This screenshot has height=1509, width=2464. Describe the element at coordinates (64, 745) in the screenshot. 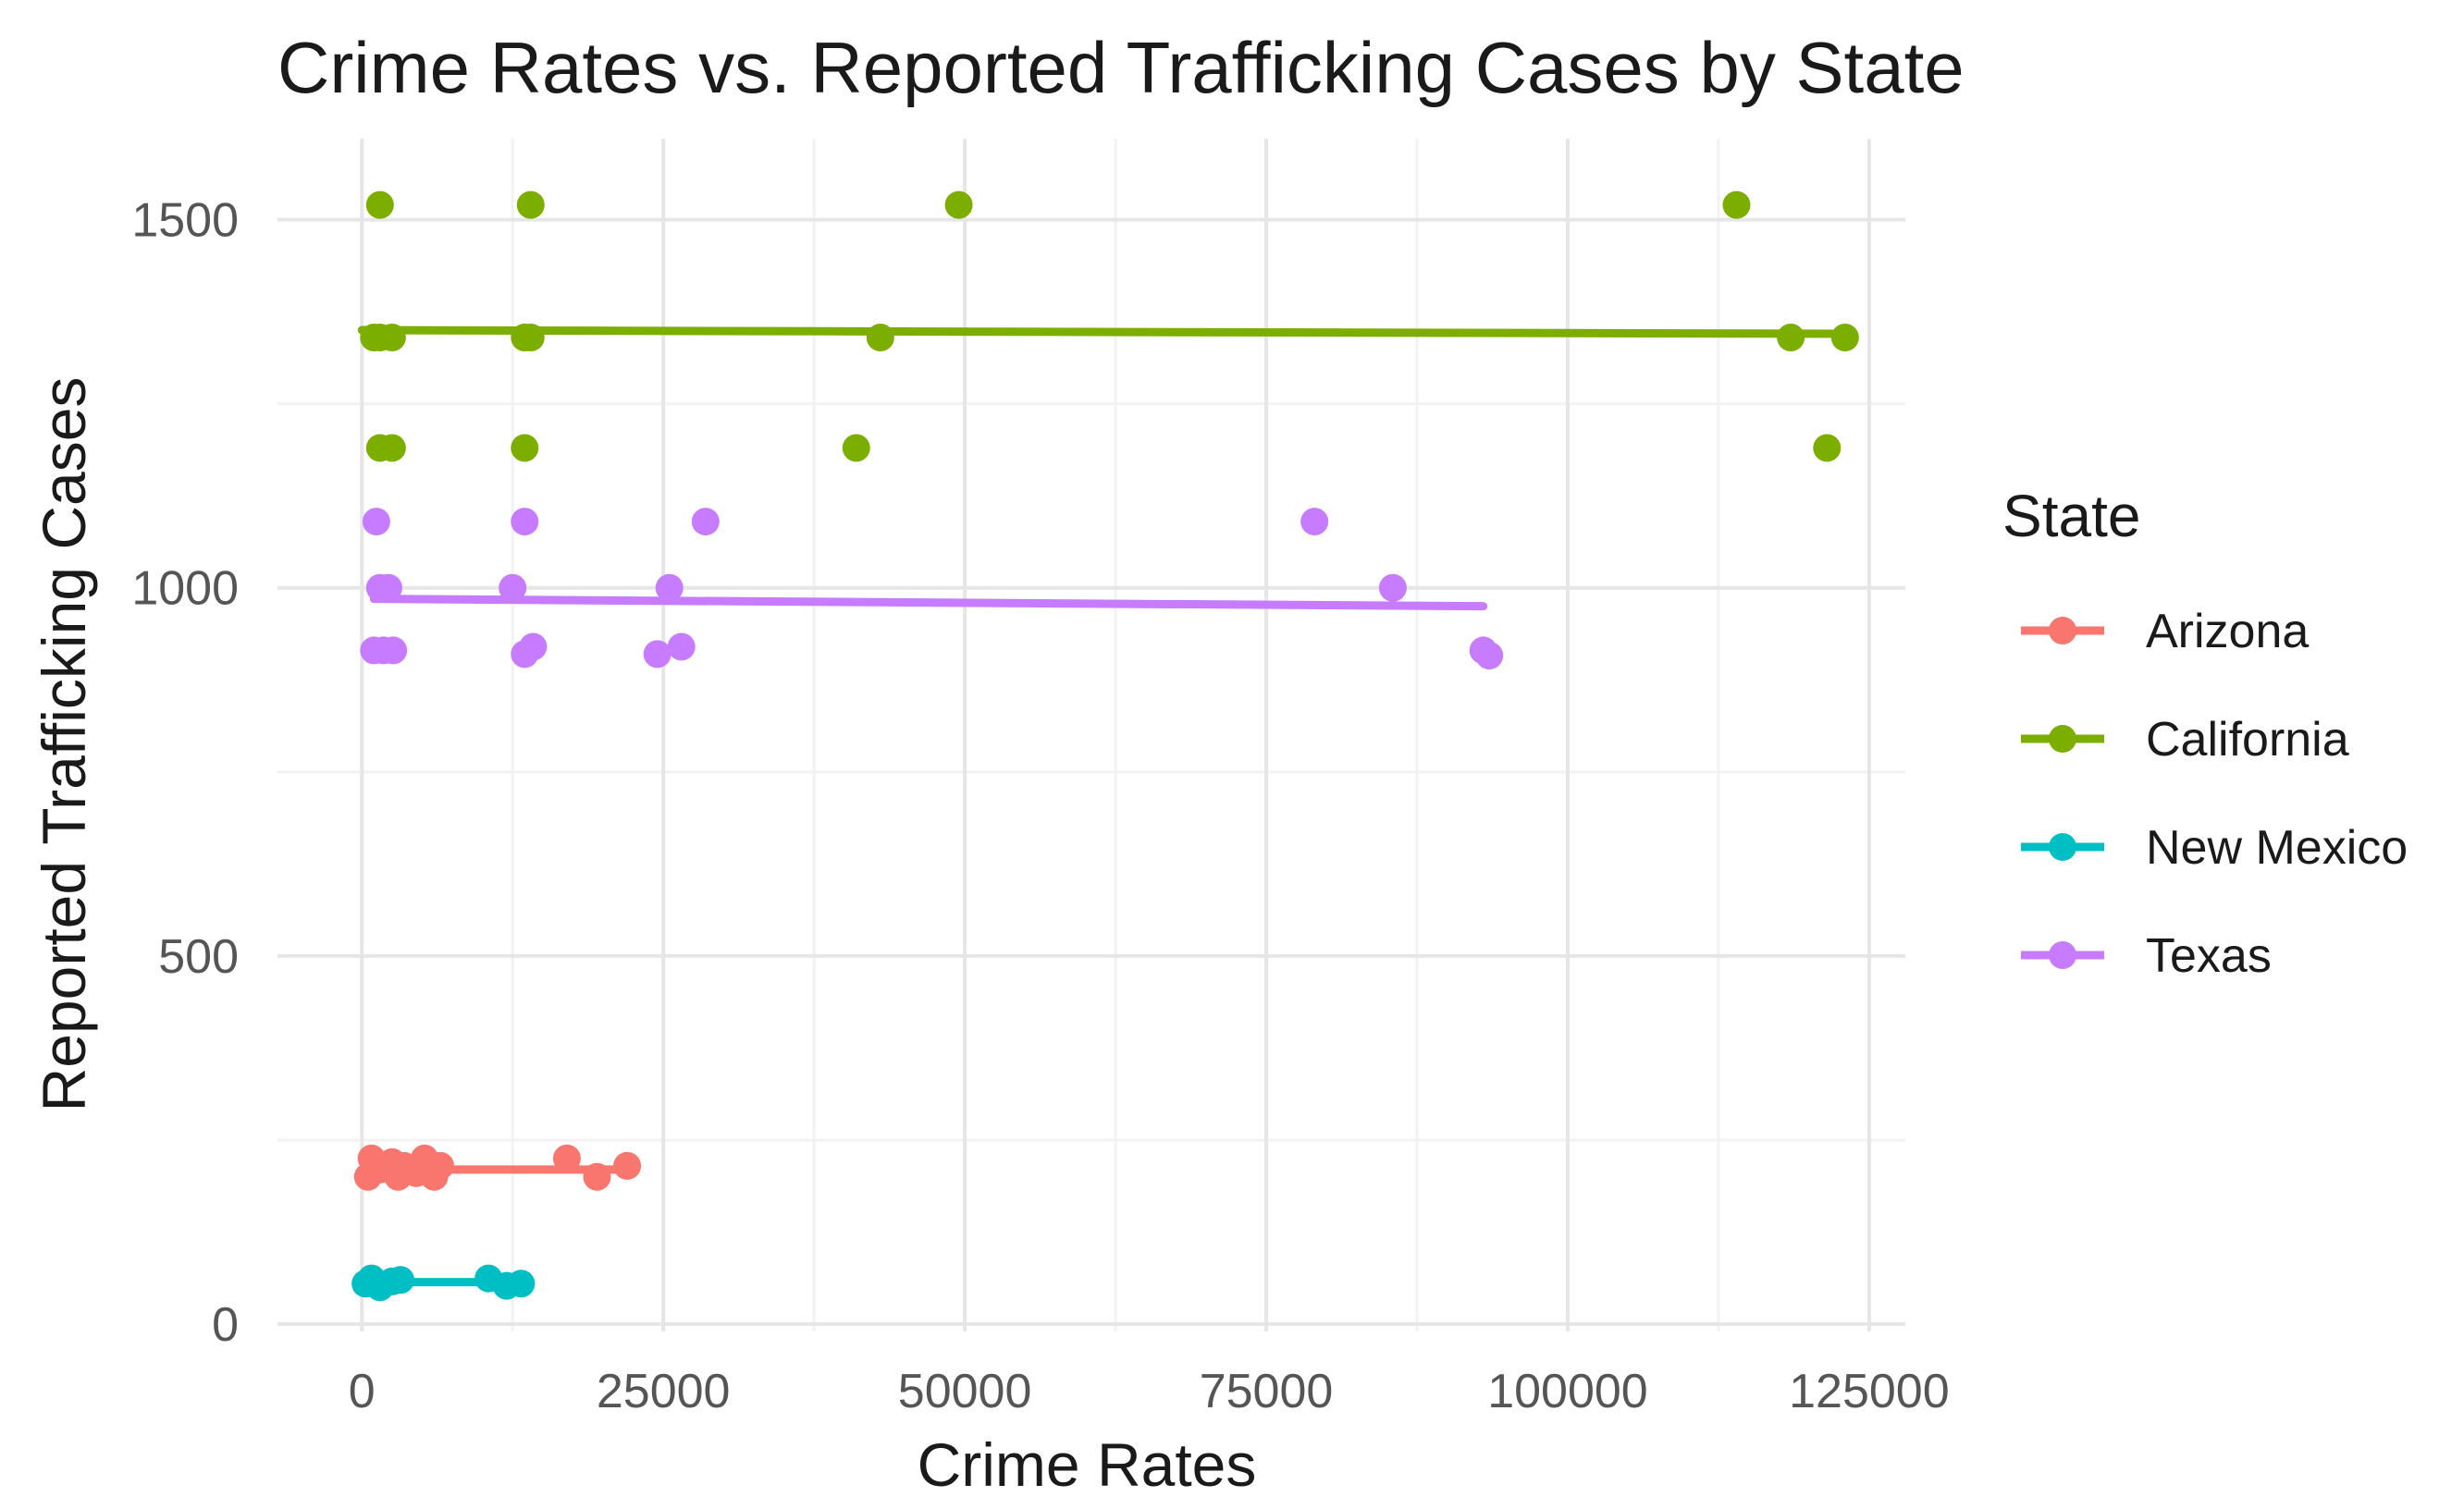

I see `y-axis-title: Reported Trafficking Cases` at that location.